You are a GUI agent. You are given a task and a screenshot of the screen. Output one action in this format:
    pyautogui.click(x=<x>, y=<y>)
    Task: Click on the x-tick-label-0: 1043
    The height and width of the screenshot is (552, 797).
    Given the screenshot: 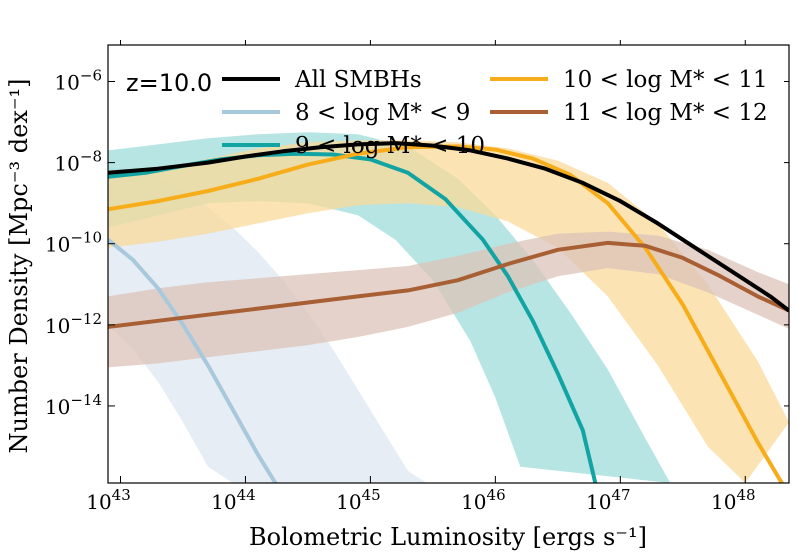 What is the action you would take?
    pyautogui.click(x=108, y=500)
    